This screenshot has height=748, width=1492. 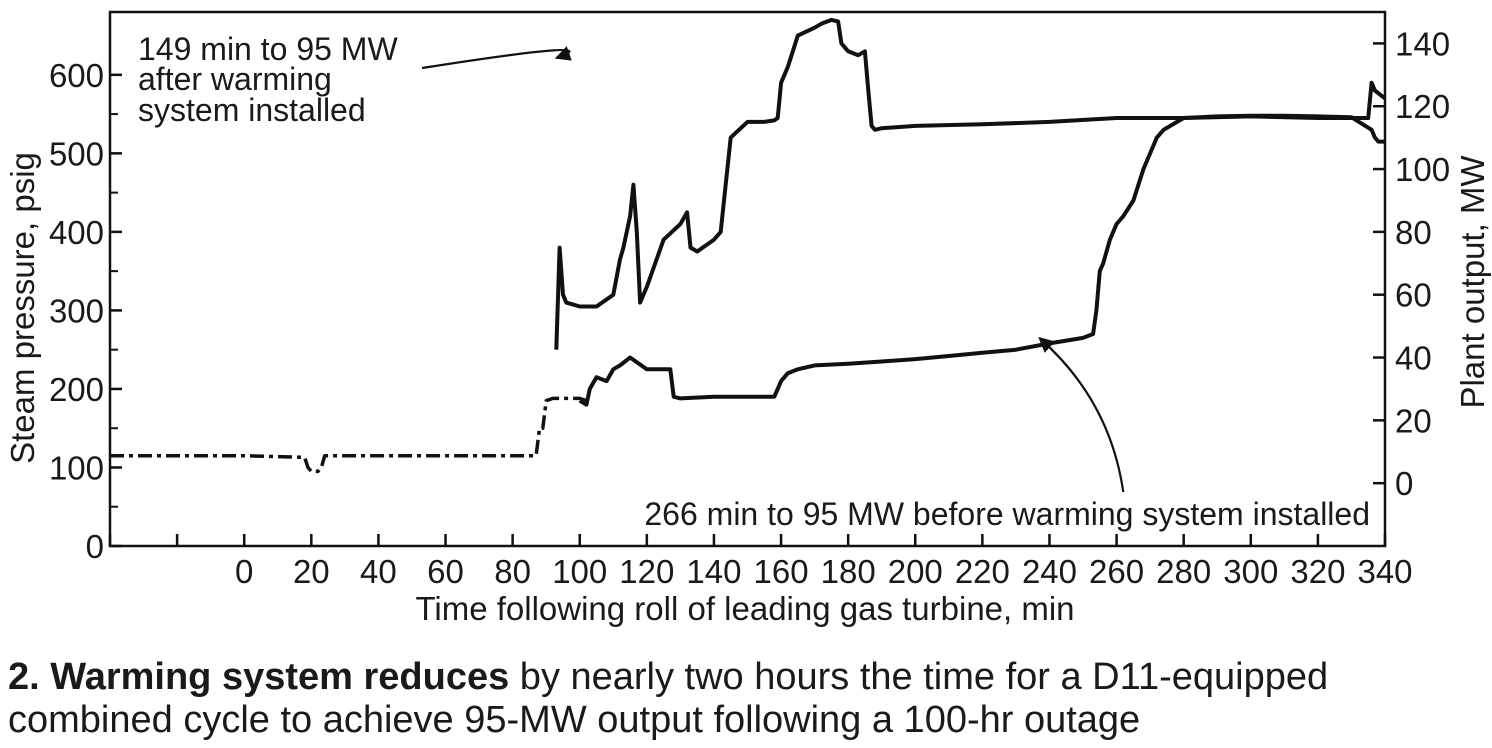 I want to click on x-tick-label-3: 60, so click(x=445, y=571).